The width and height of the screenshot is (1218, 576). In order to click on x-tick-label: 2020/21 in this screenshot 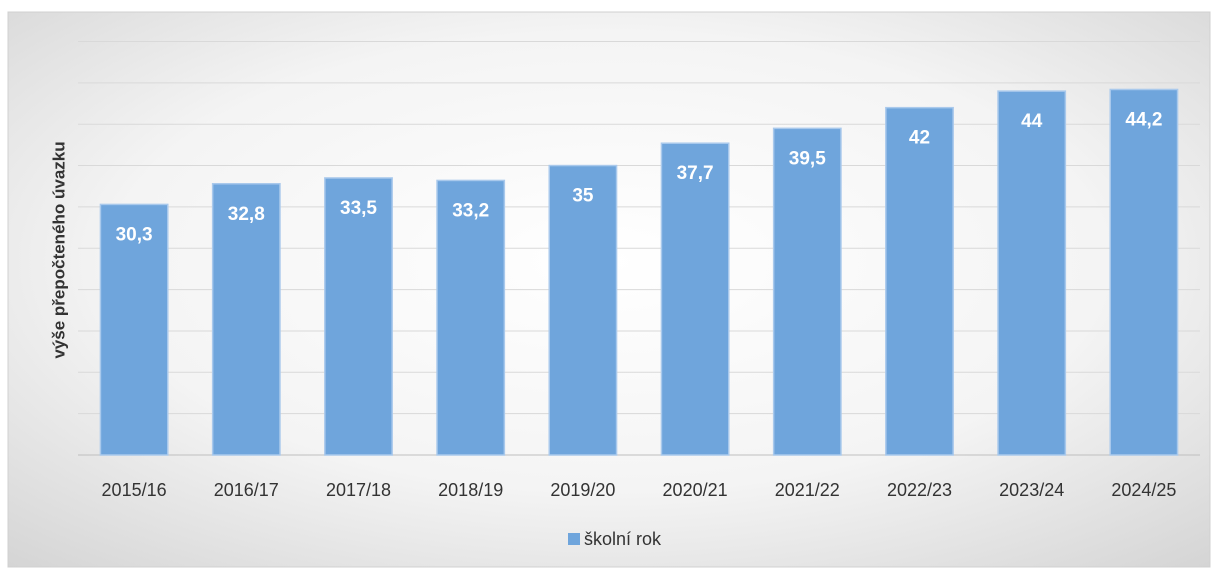, I will do `click(695, 490)`.